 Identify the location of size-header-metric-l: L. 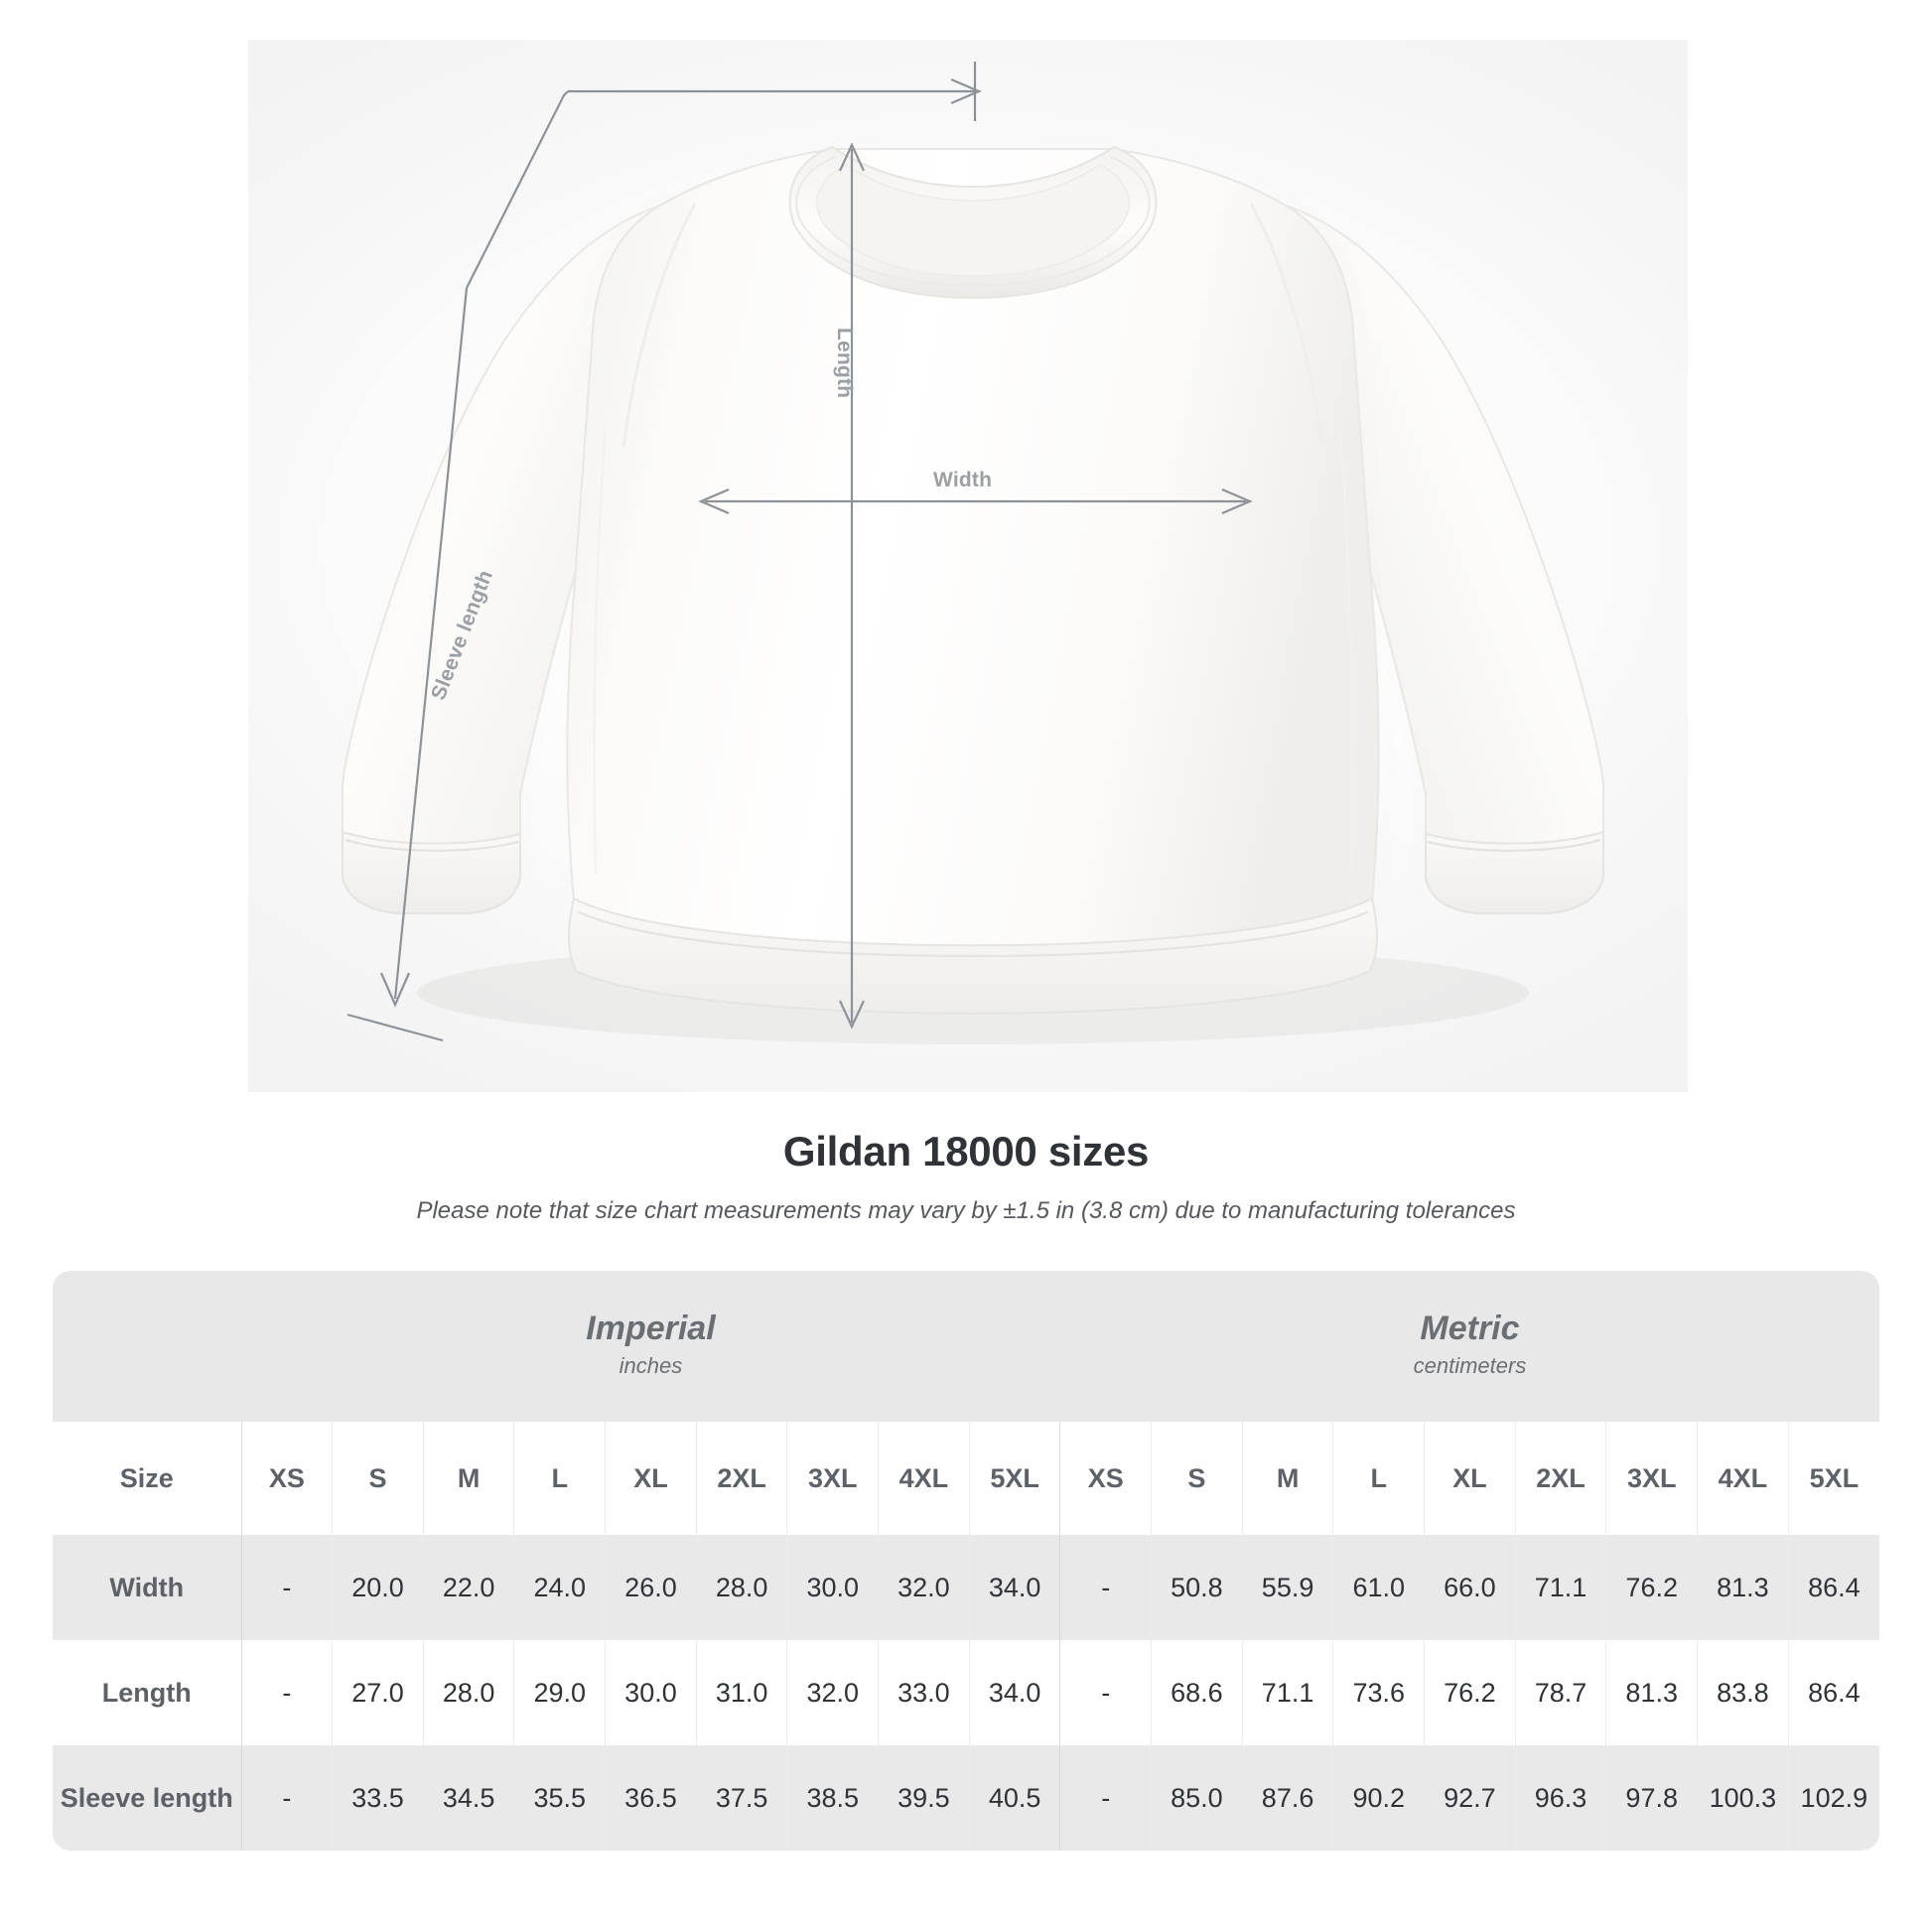
(1379, 1478).